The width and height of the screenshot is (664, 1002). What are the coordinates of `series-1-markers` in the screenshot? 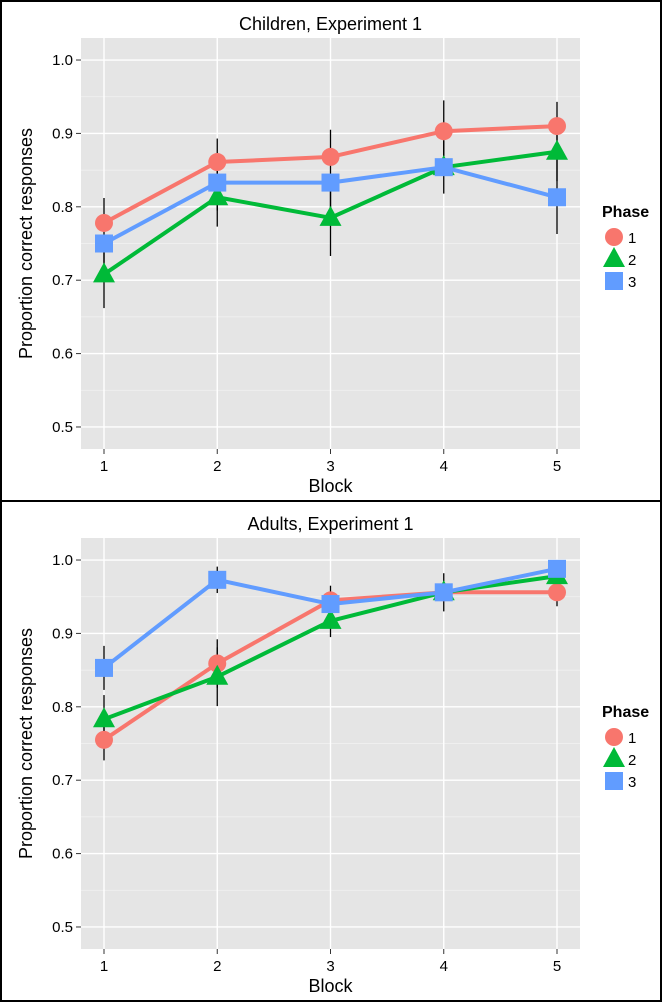 It's located at (330, 174).